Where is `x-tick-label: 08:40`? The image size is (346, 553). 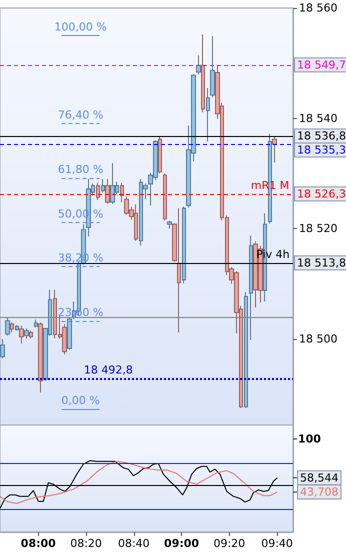 x-tick-label: 08:40 is located at coordinates (134, 543).